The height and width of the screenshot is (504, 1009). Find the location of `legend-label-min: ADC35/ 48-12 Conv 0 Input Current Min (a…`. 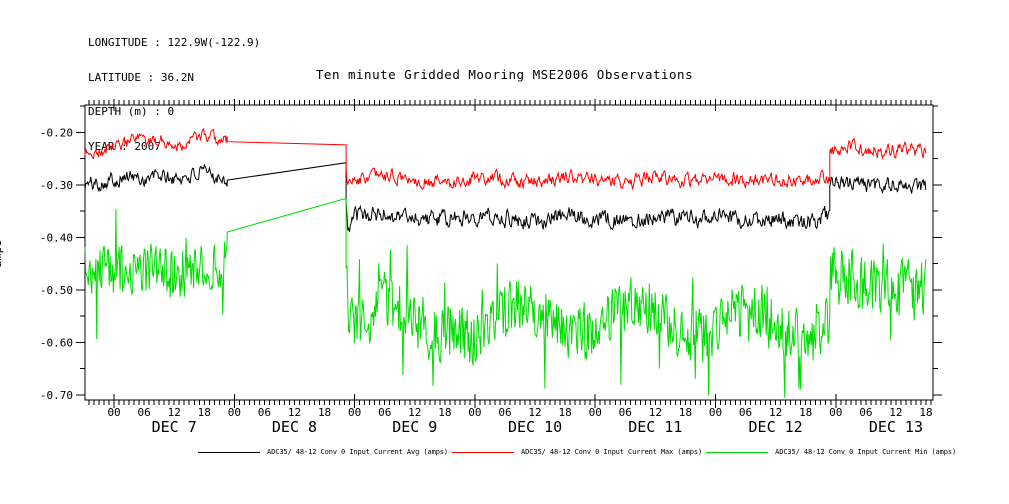

legend-label-min: ADC35/ 48-12 Conv 0 Input Current Min (a… is located at coordinates (866, 452).